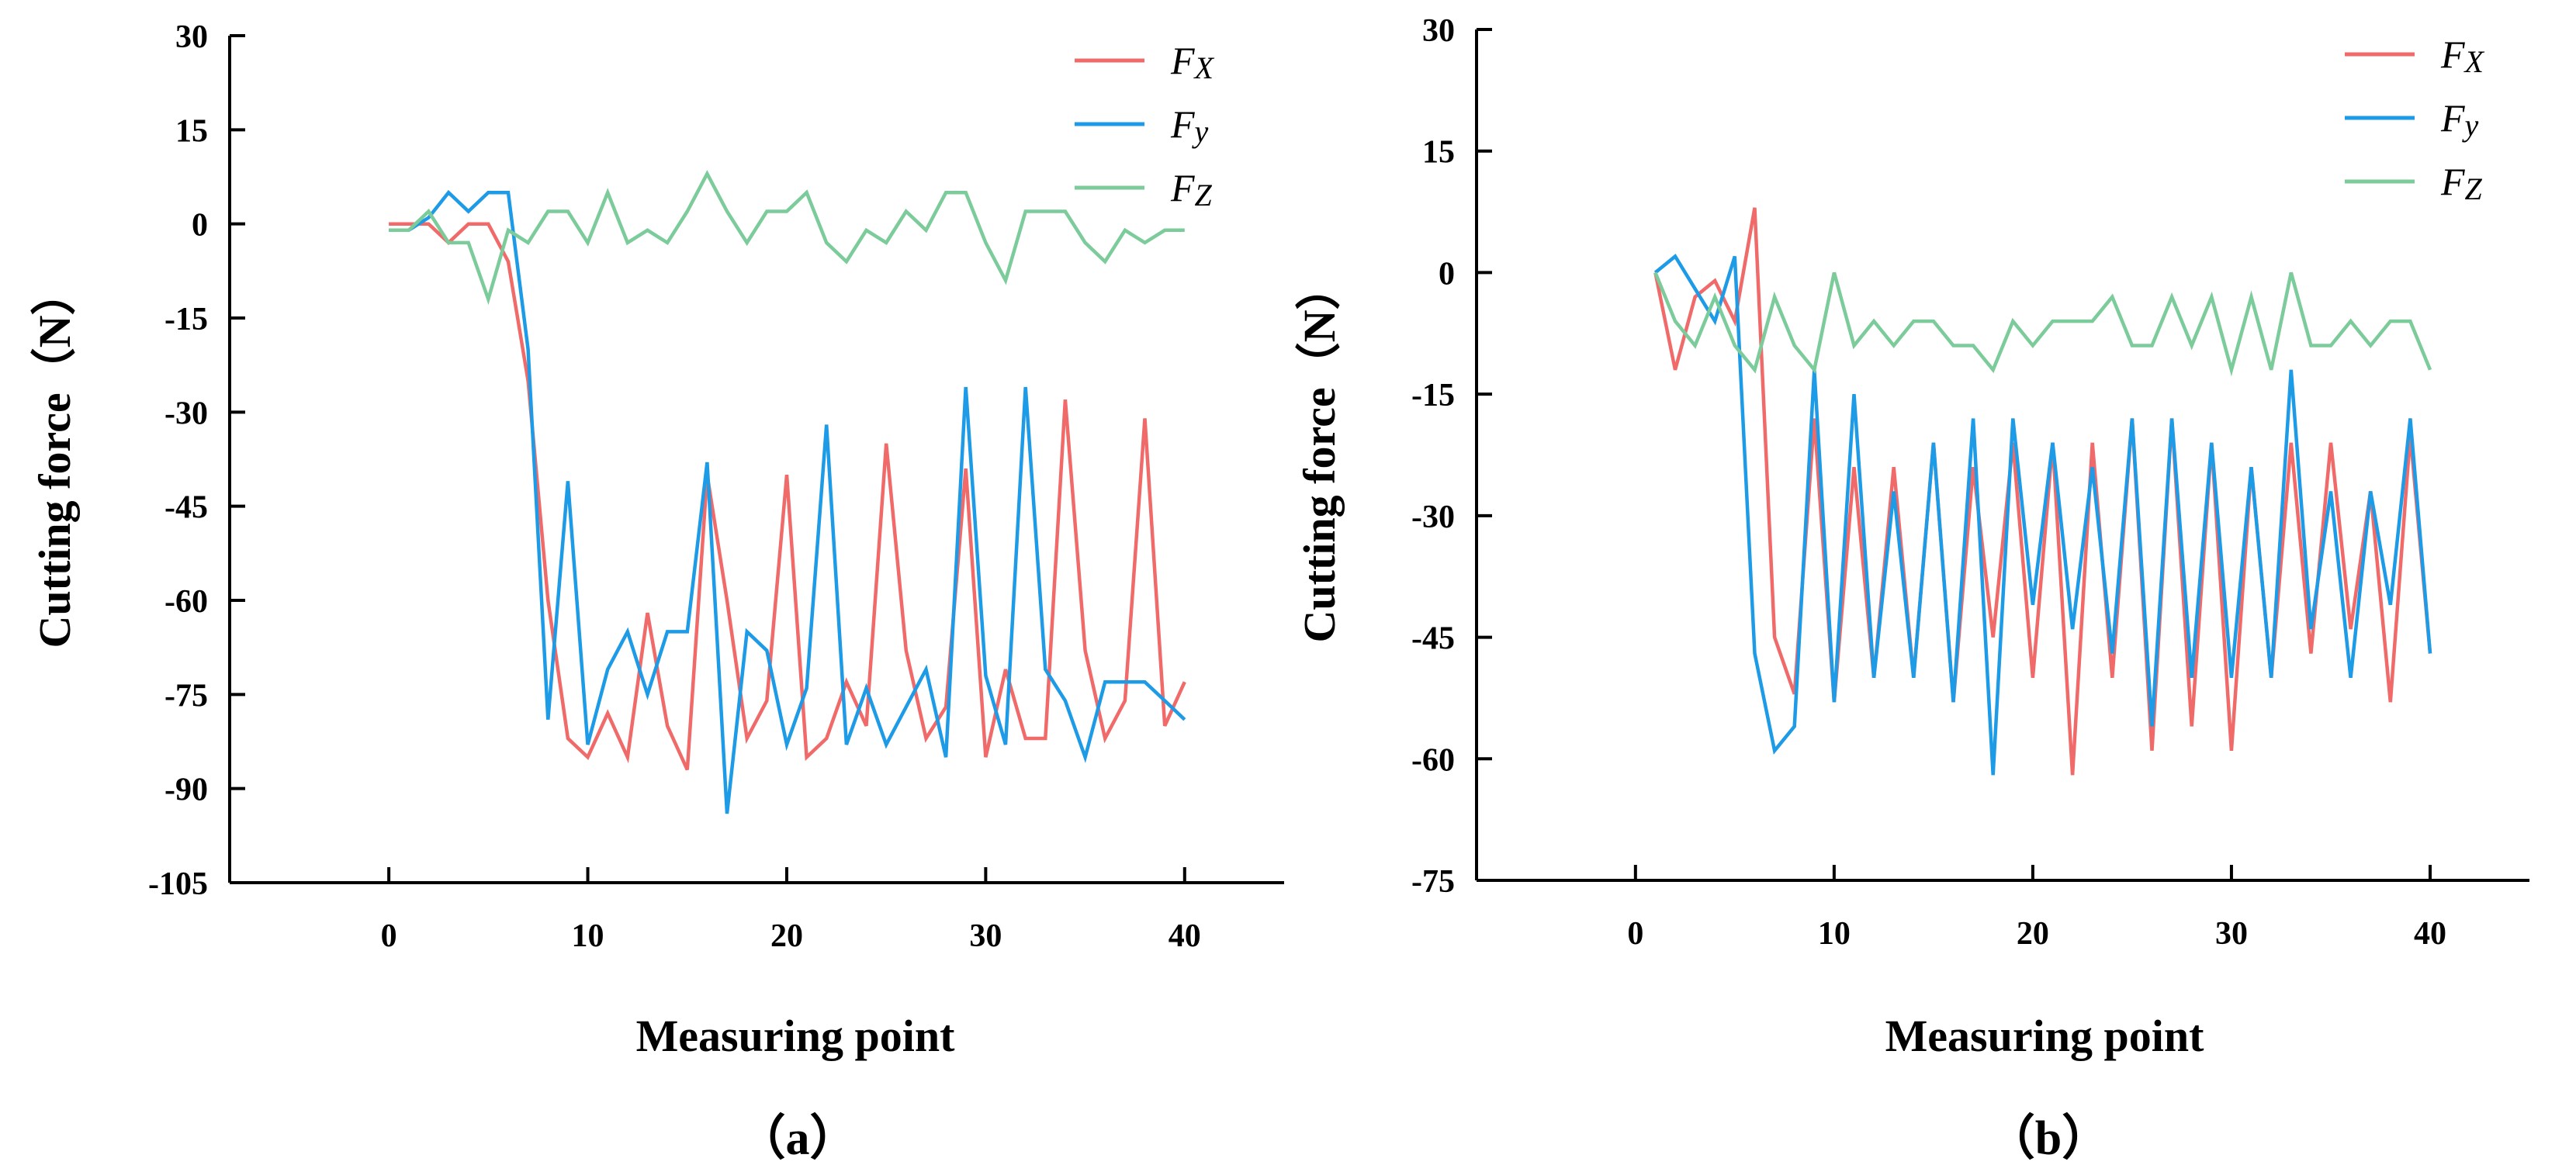 This screenshot has width=2576, height=1172. What do you see at coordinates (797, 1138) in the screenshot?
I see `panel-label: （a）` at bounding box center [797, 1138].